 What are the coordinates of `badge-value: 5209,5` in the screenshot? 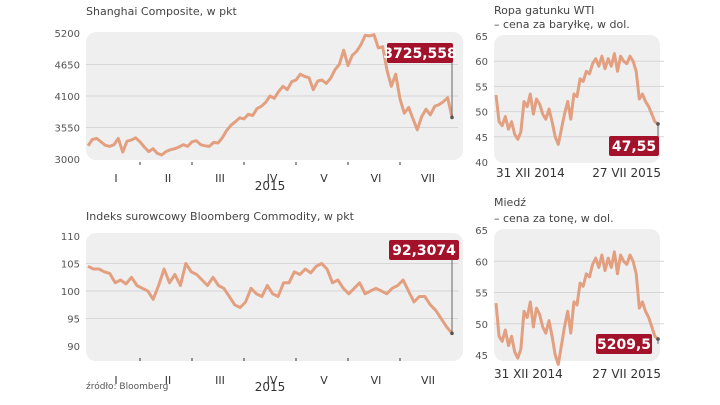 It's located at (624, 345).